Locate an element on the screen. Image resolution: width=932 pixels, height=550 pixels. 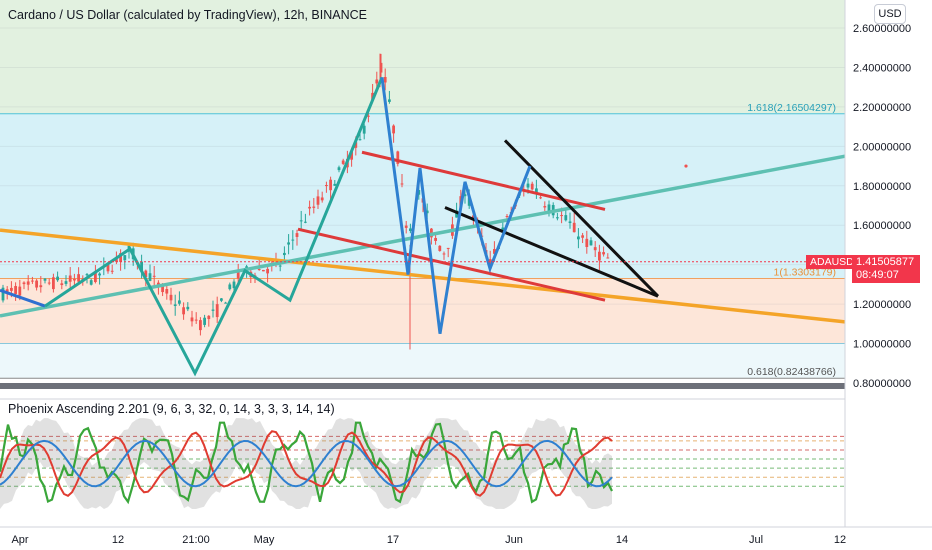
wedge-lower-line is located at coordinates (551, 252).